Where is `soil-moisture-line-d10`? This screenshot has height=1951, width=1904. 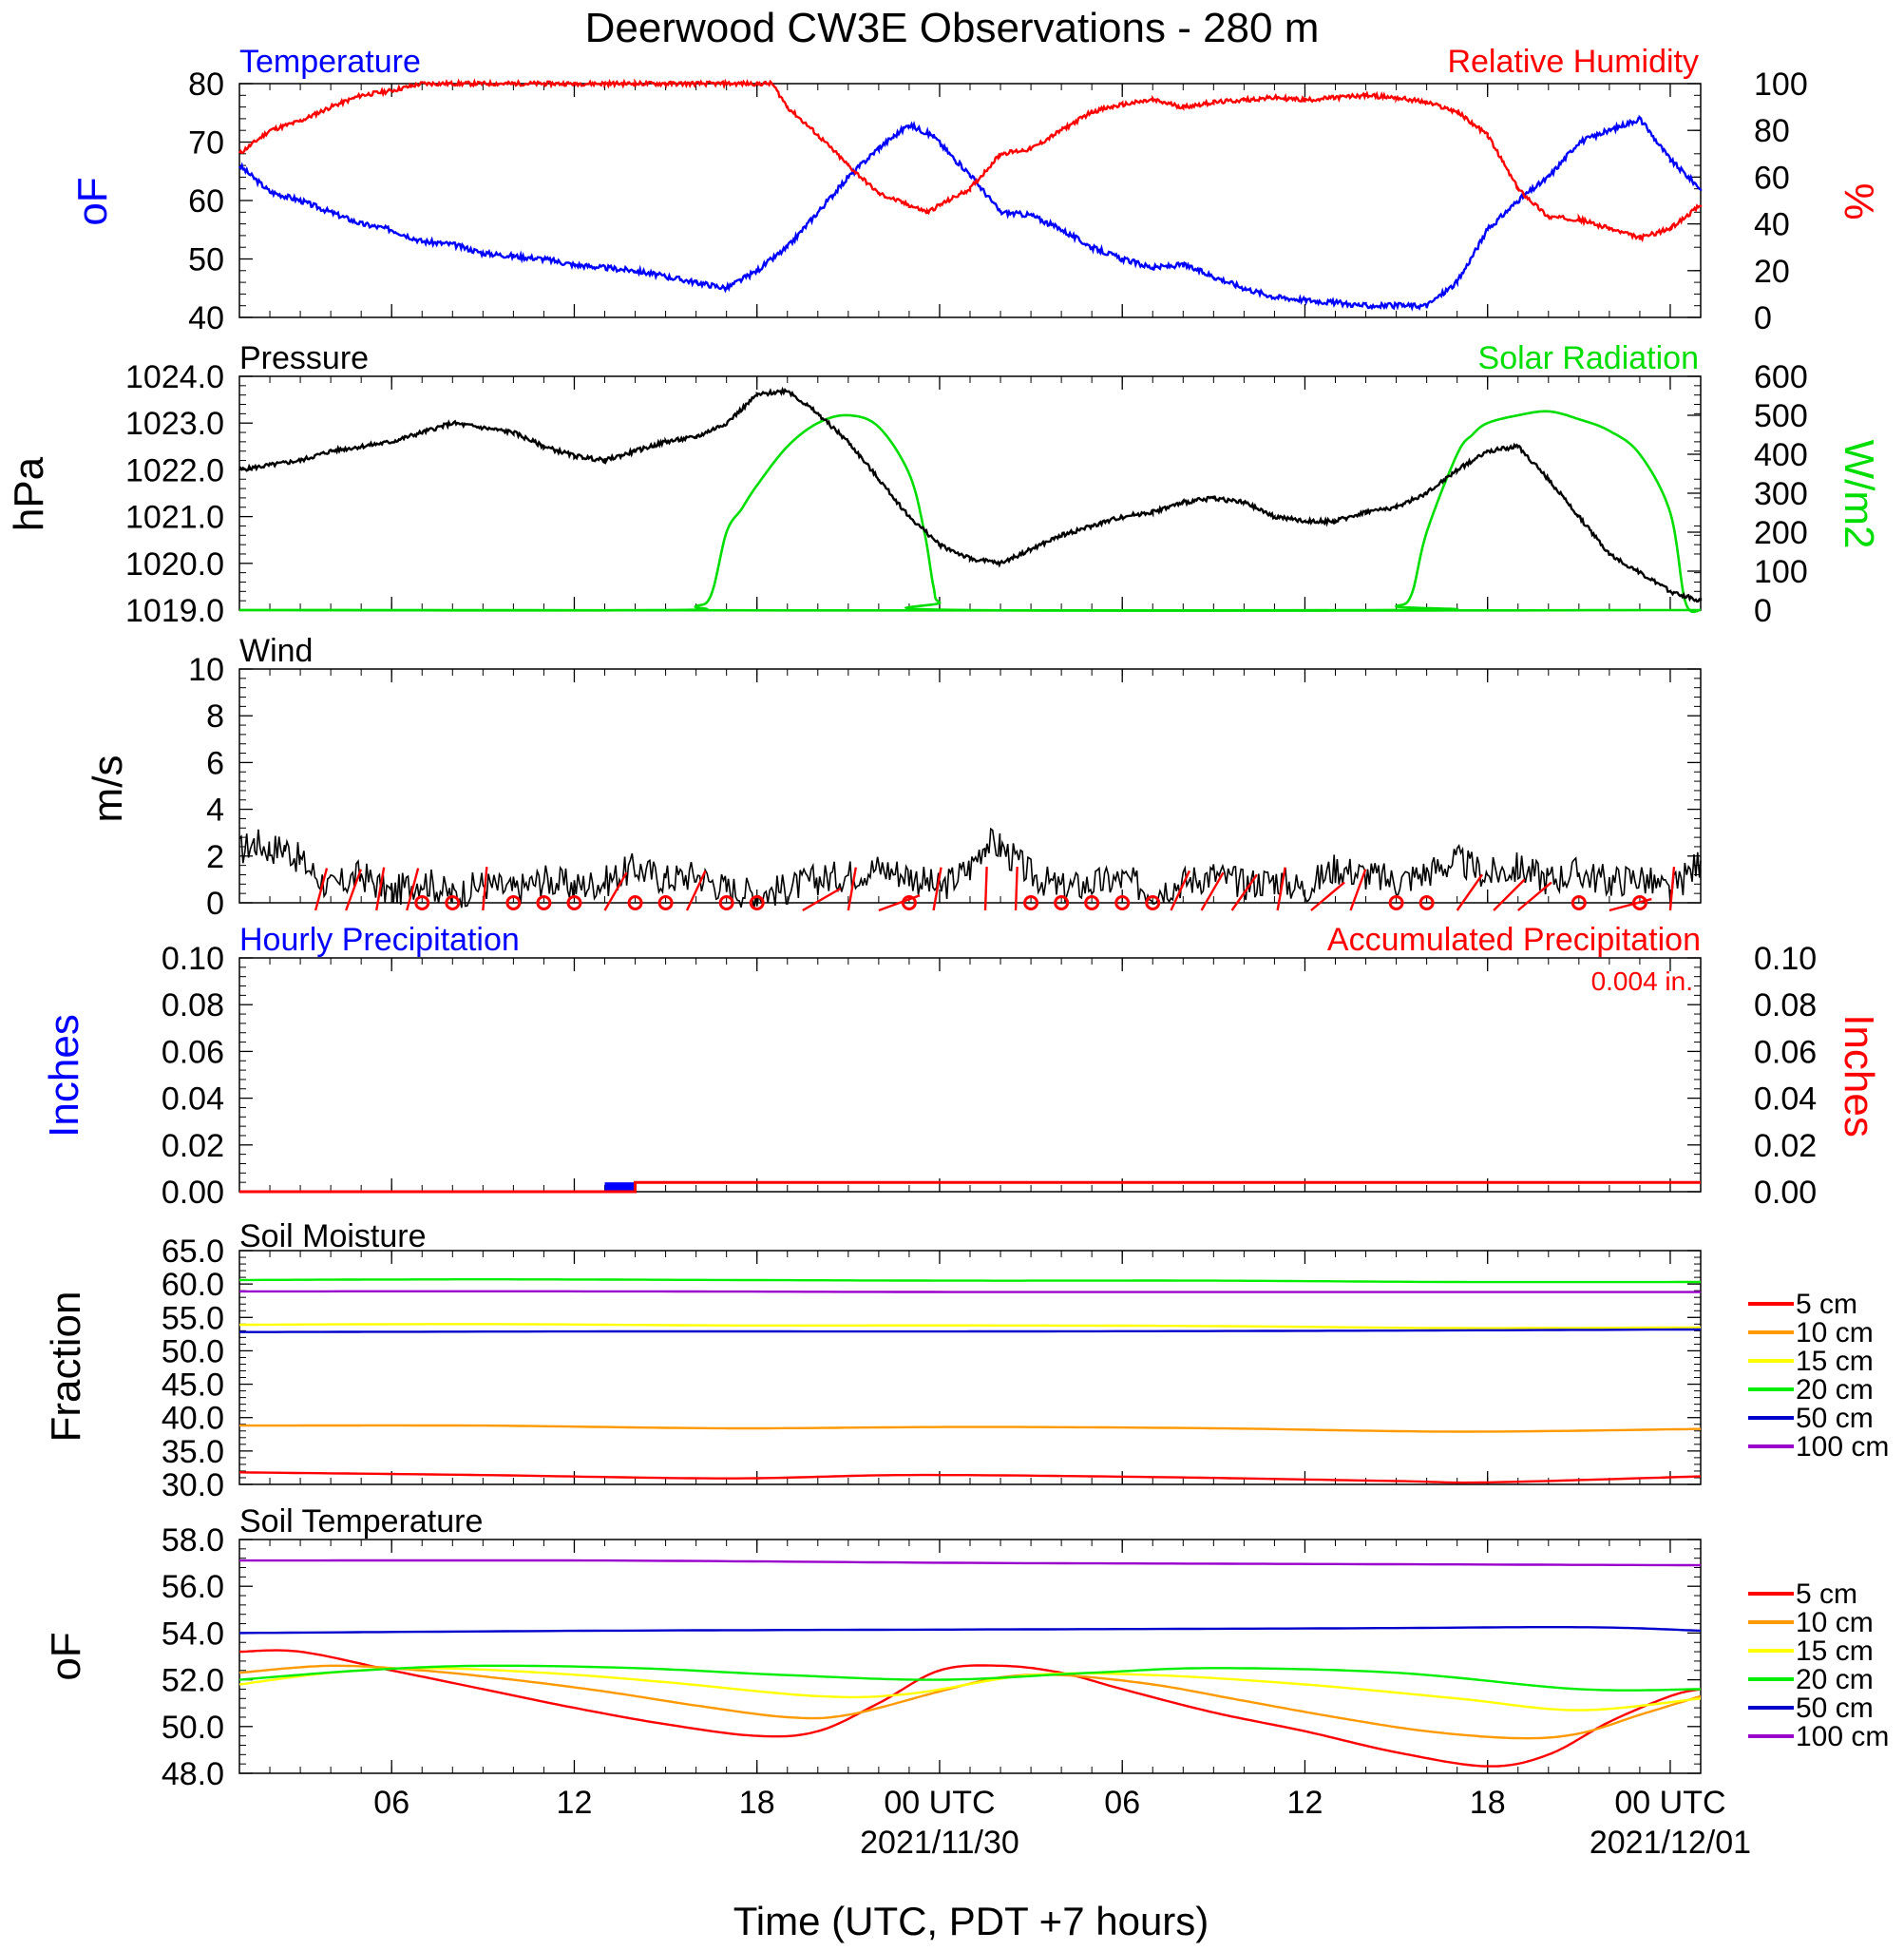
soil-moisture-line-d10 is located at coordinates (970, 1428).